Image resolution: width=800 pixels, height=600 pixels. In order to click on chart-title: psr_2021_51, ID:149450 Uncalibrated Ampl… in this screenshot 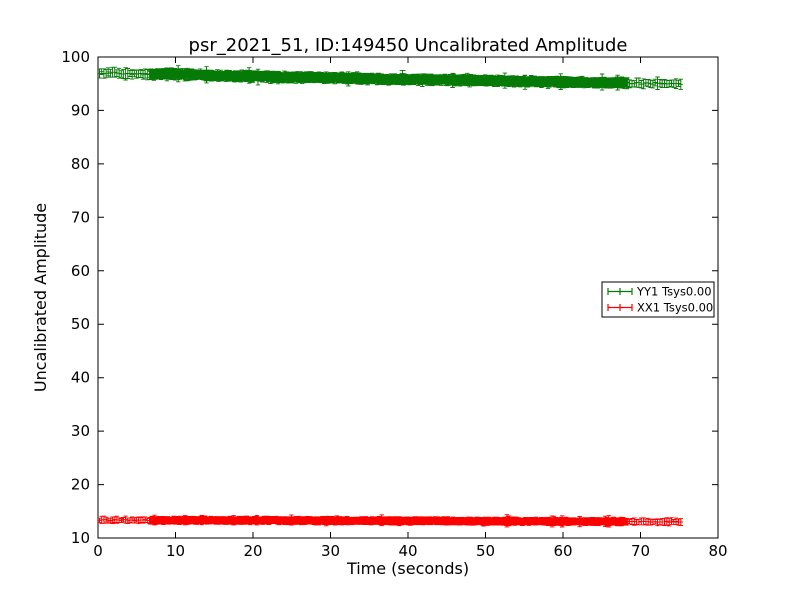, I will do `click(408, 45)`.